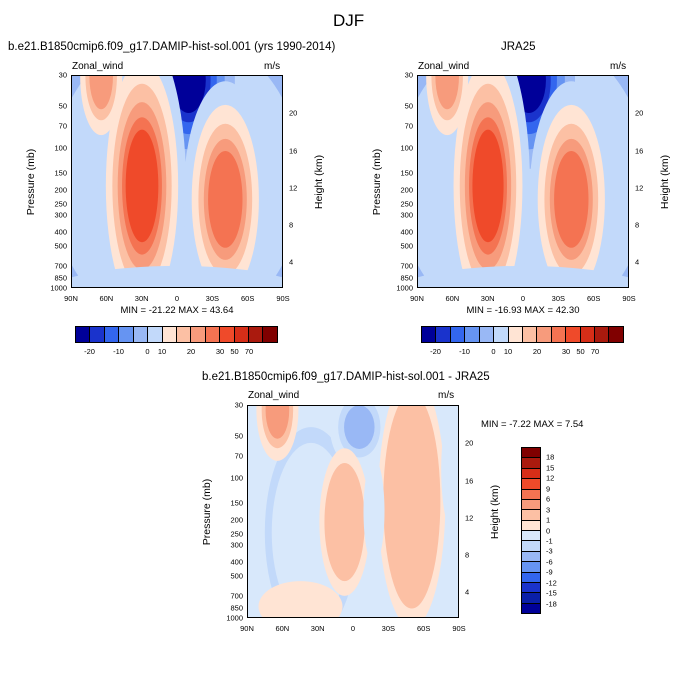 This screenshot has width=700, height=700. What do you see at coordinates (212, 298) in the screenshot?
I see `model-x-tick-label: 30S` at bounding box center [212, 298].